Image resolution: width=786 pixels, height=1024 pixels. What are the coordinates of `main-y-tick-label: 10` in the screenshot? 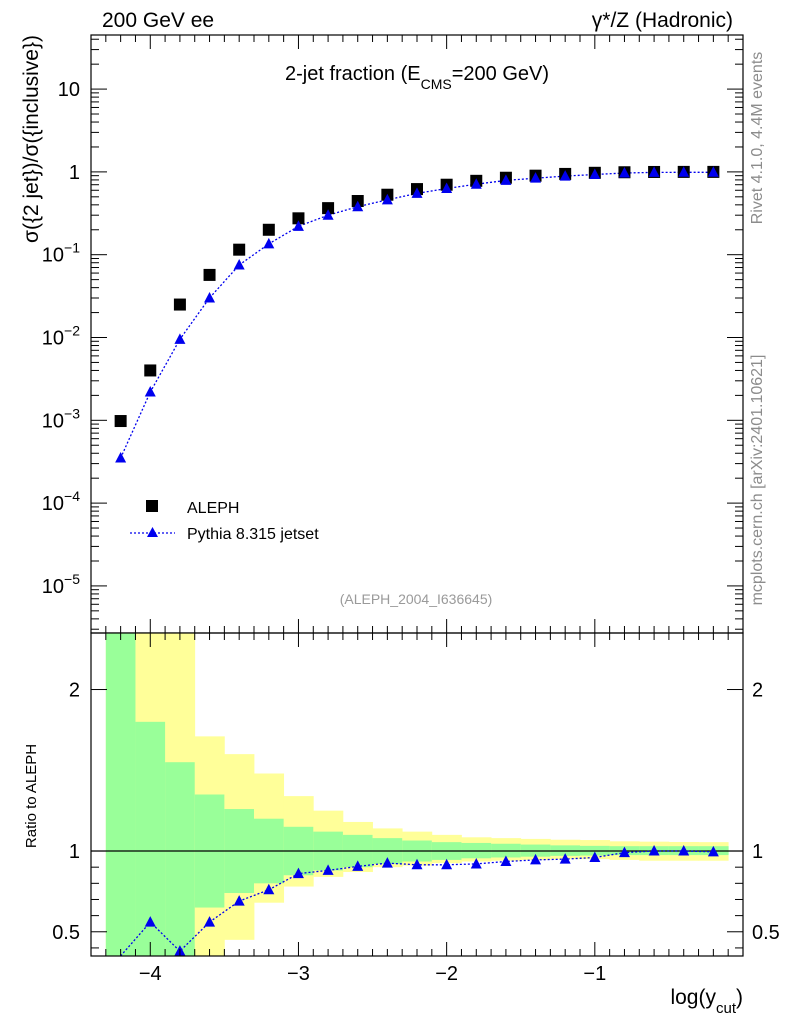 It's located at (69, 90).